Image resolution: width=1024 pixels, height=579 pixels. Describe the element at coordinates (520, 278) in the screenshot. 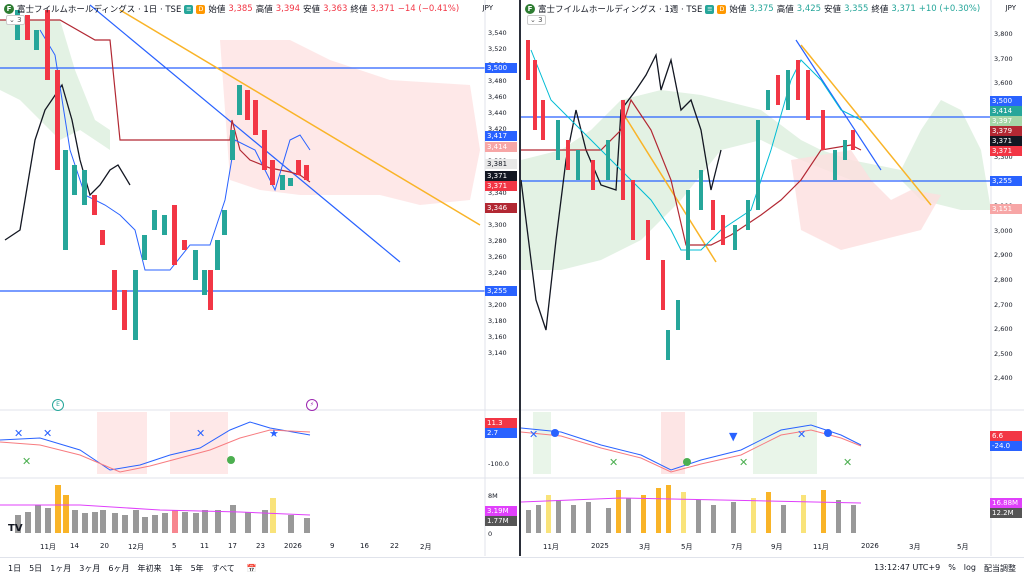

I see `pane-divider` at that location.